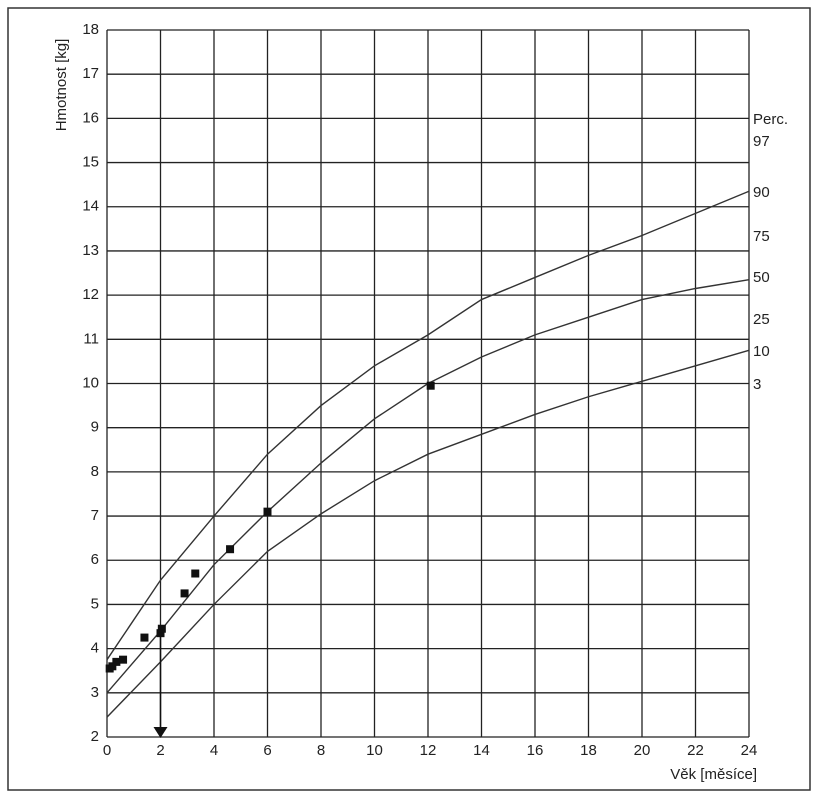 The width and height of the screenshot is (819, 800). Describe the element at coordinates (90, 117) in the screenshot. I see `y-tick-label: 16` at that location.